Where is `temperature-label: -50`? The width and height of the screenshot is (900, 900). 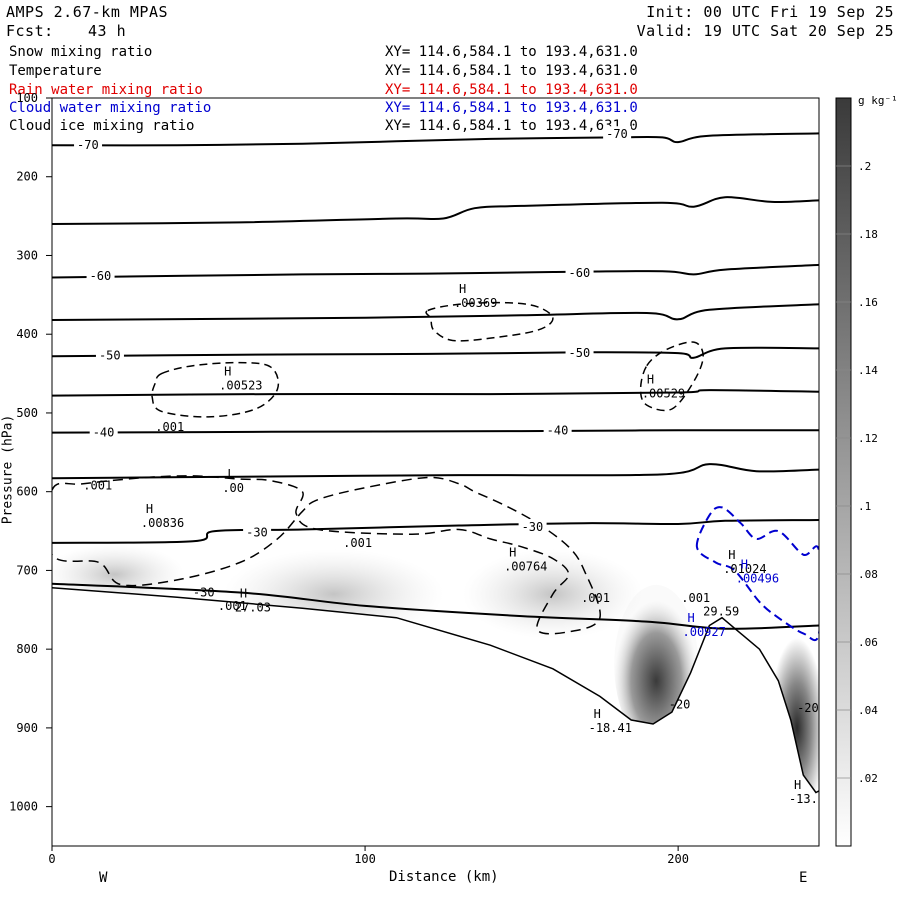
temperature-label: -50 is located at coordinates (110, 355).